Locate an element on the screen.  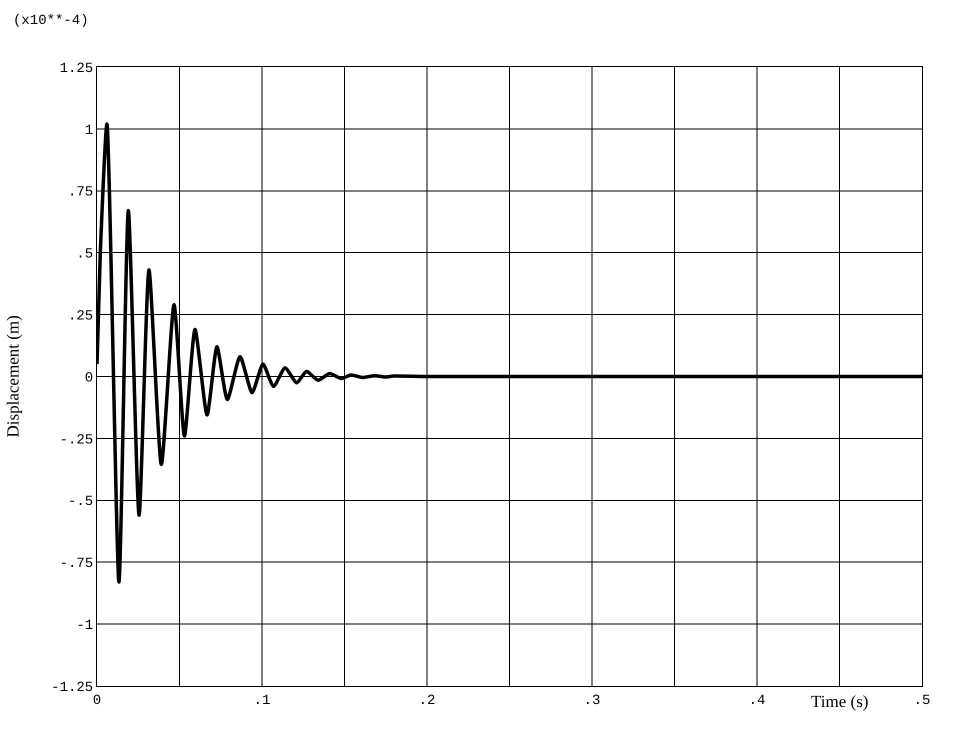
y-tick-label: -1 is located at coordinates (85, 626).